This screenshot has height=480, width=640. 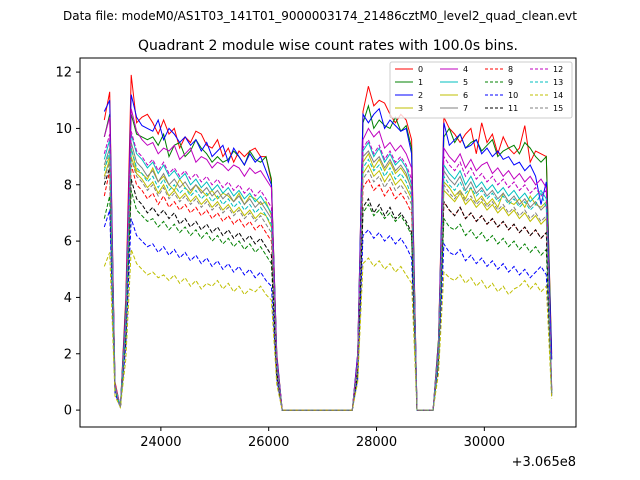 I want to click on y-axis: 0 2 4 6 8 10 12, so click(x=67, y=242).